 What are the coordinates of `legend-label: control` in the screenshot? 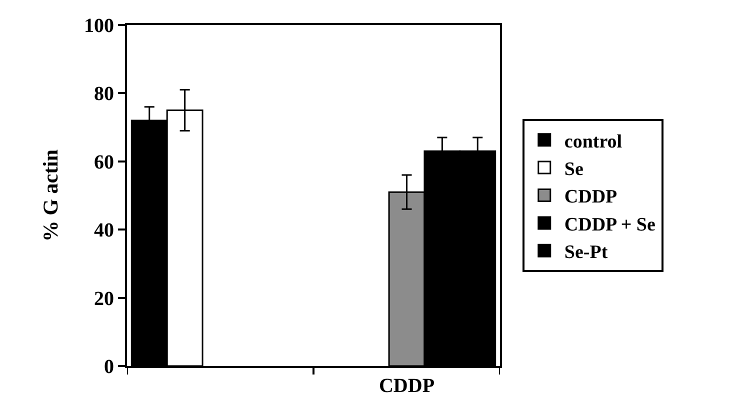 It's located at (593, 141).